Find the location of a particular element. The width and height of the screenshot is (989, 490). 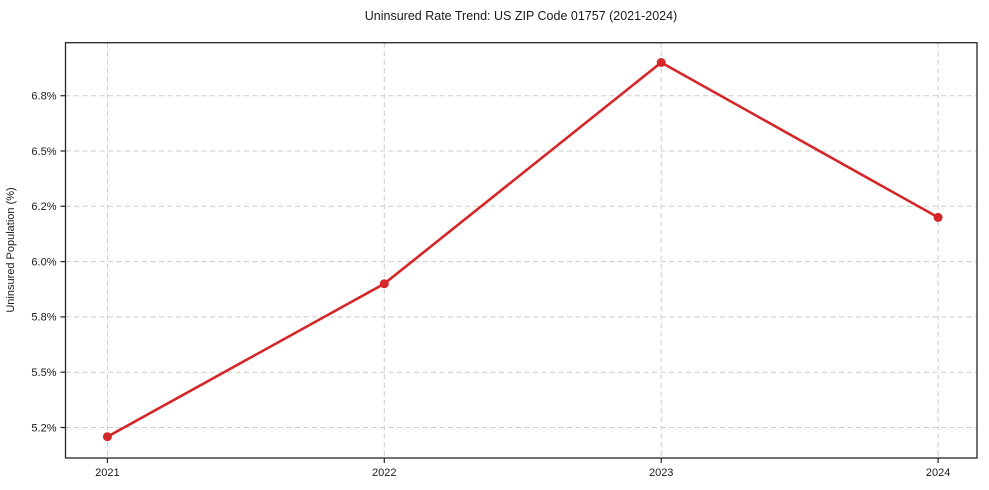

y-tick-label: 5.2% is located at coordinates (43, 428).